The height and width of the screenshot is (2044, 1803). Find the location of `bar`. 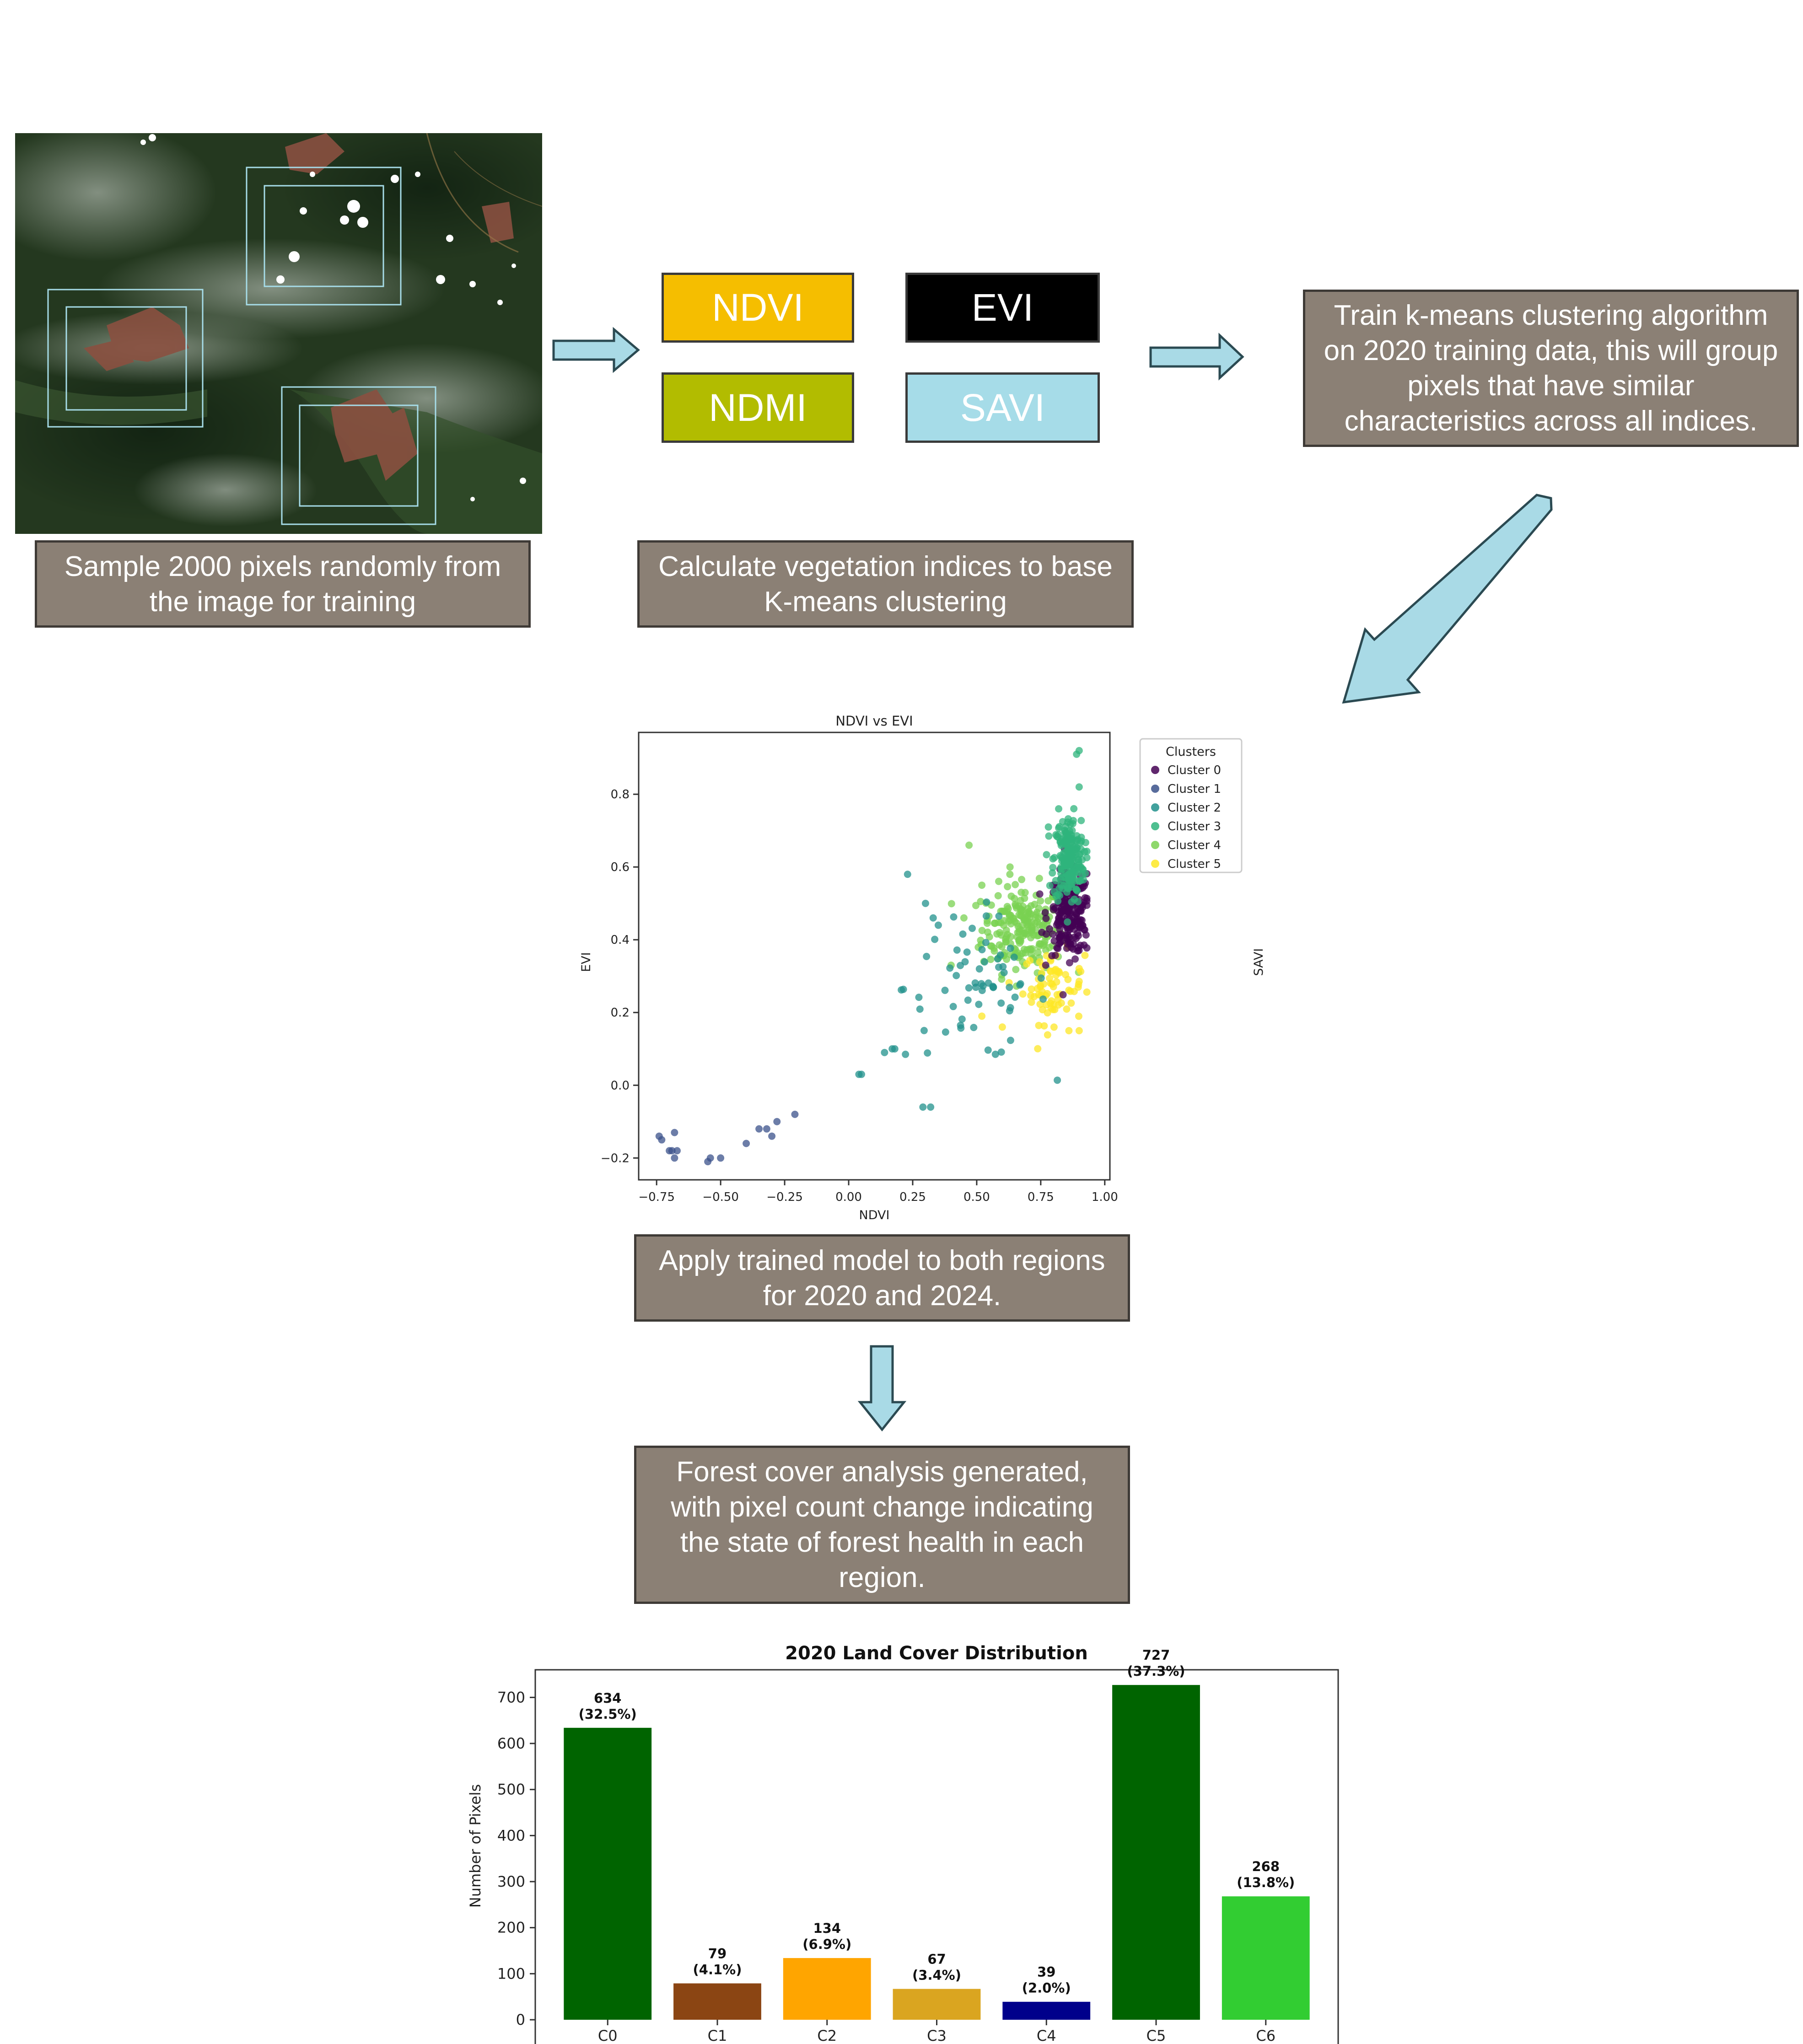

bar is located at coordinates (1156, 1852).